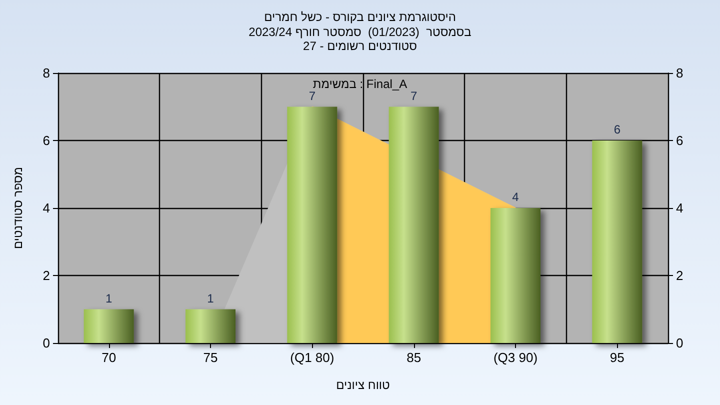 The image size is (720, 405). What do you see at coordinates (210, 357) in the screenshot?
I see `x-tick-label: 75` at bounding box center [210, 357].